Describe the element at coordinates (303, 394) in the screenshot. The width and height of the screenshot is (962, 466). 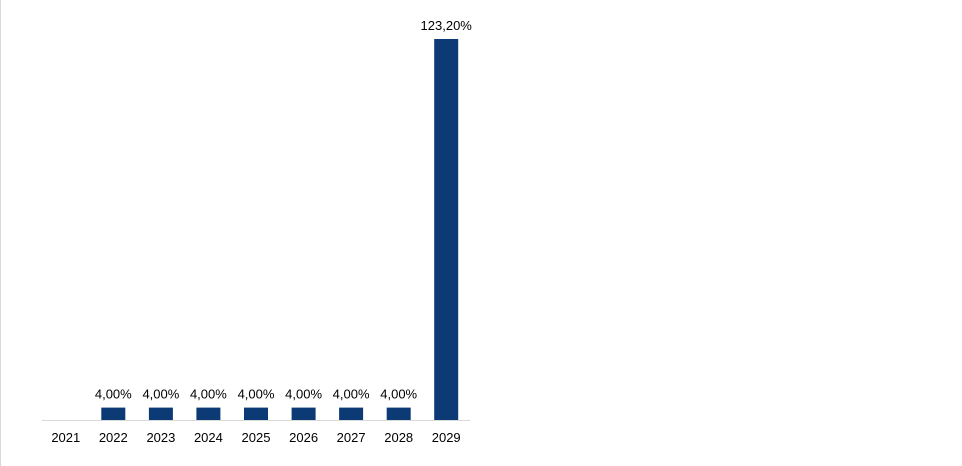
I see `data-label-2026: 4,00%` at that location.